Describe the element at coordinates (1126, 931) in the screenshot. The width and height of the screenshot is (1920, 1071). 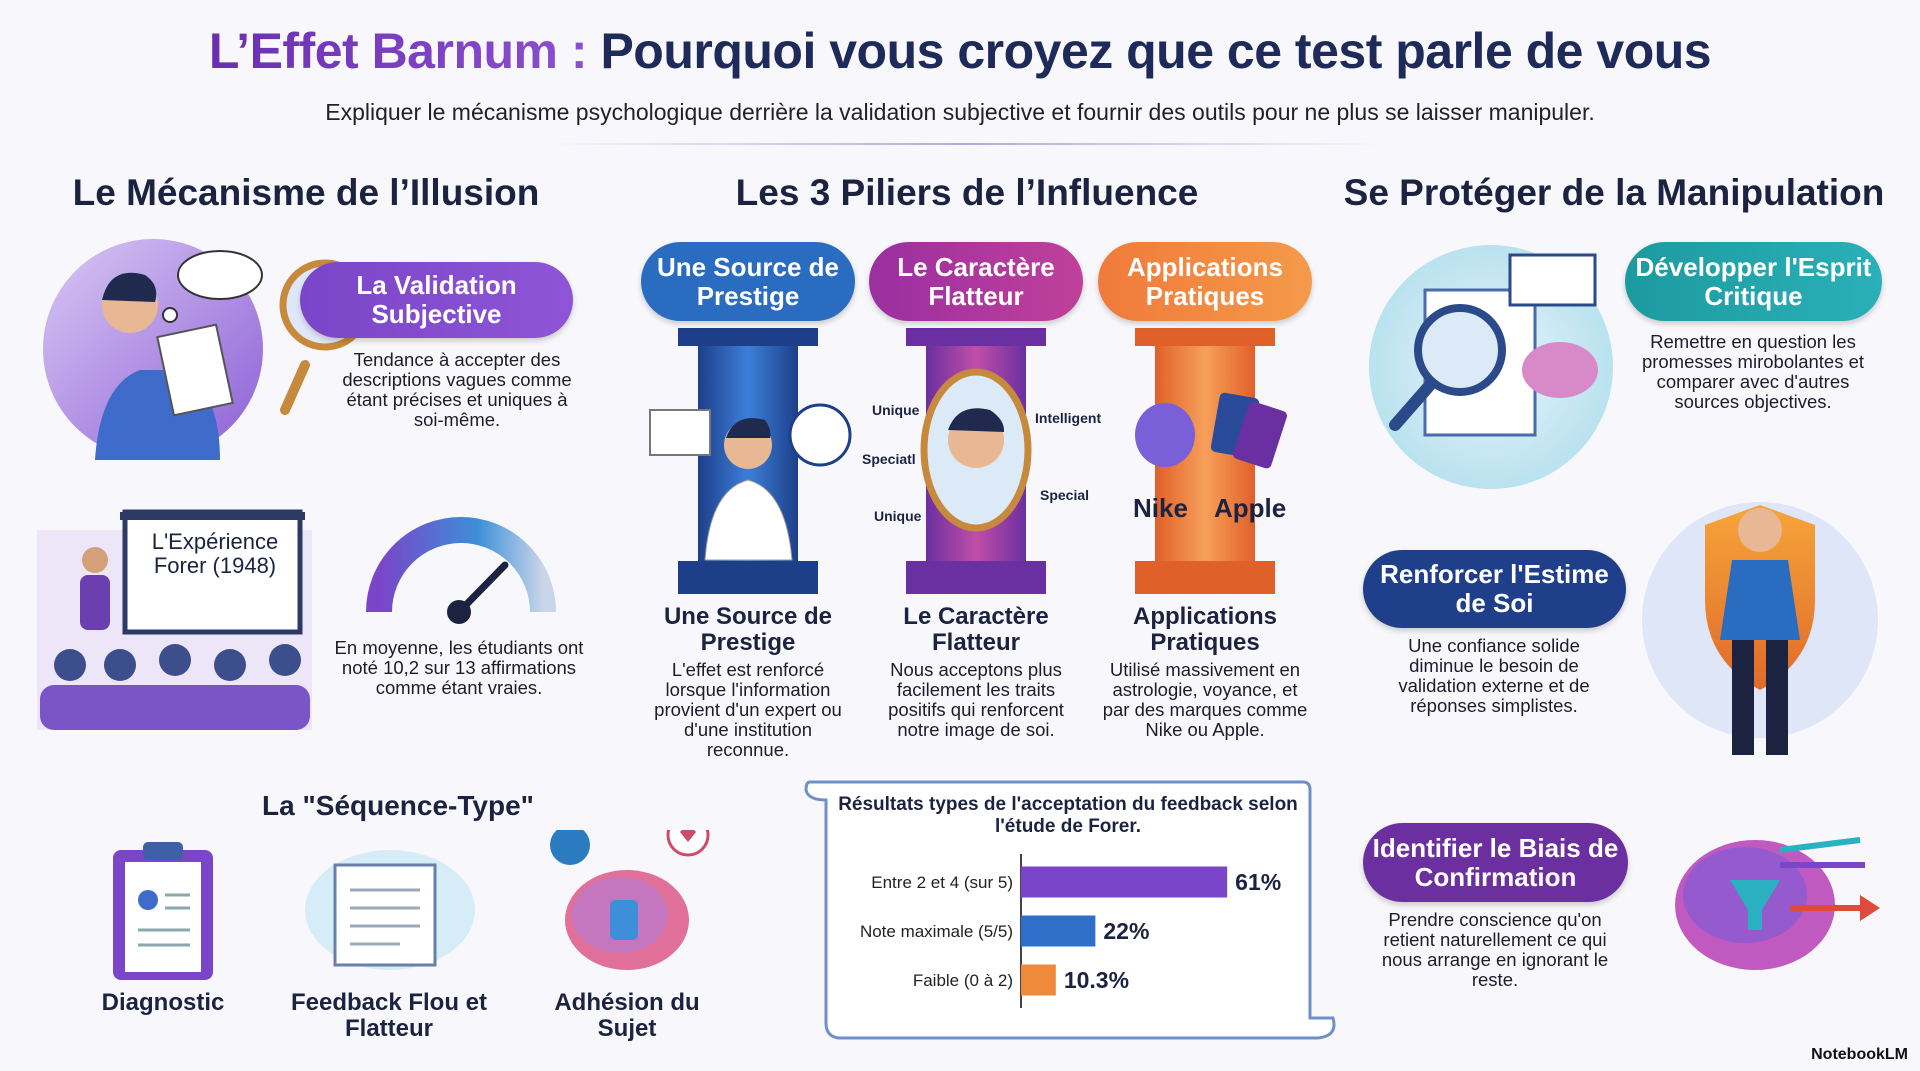
I see `value-label: 22%` at that location.